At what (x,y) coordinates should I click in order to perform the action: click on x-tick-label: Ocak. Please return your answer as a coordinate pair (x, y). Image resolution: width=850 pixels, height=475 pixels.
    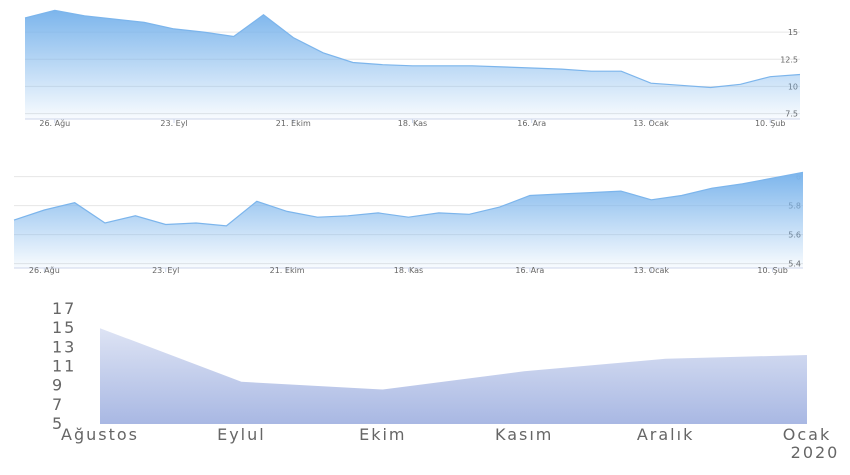
    Looking at the image, I should click on (807, 434).